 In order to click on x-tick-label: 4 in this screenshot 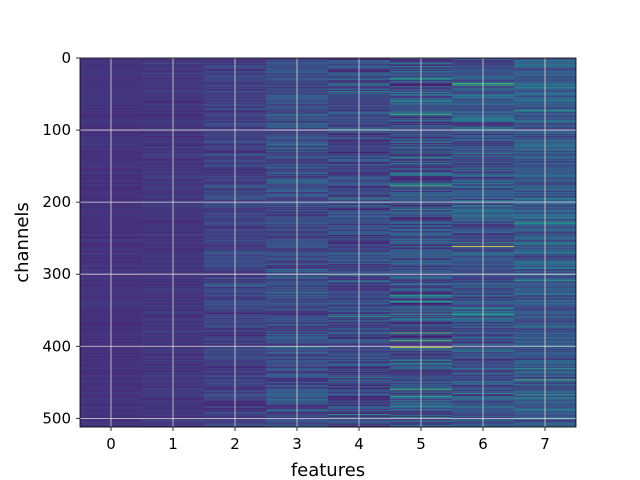, I will do `click(359, 444)`.